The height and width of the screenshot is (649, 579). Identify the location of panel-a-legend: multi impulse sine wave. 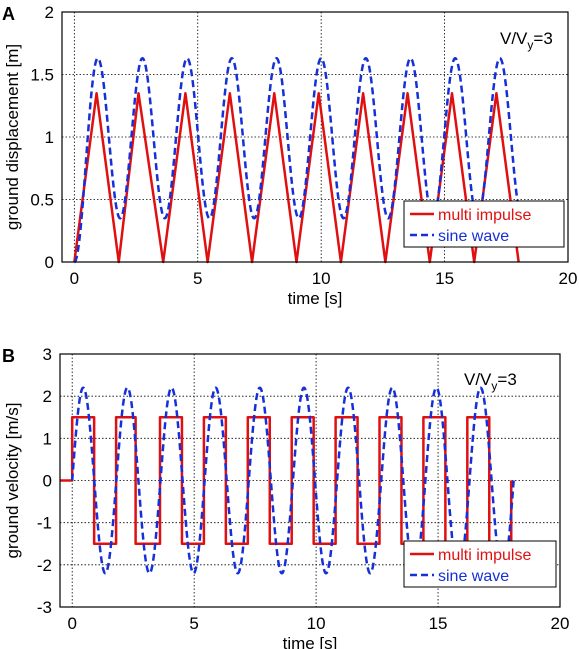
(484, 224).